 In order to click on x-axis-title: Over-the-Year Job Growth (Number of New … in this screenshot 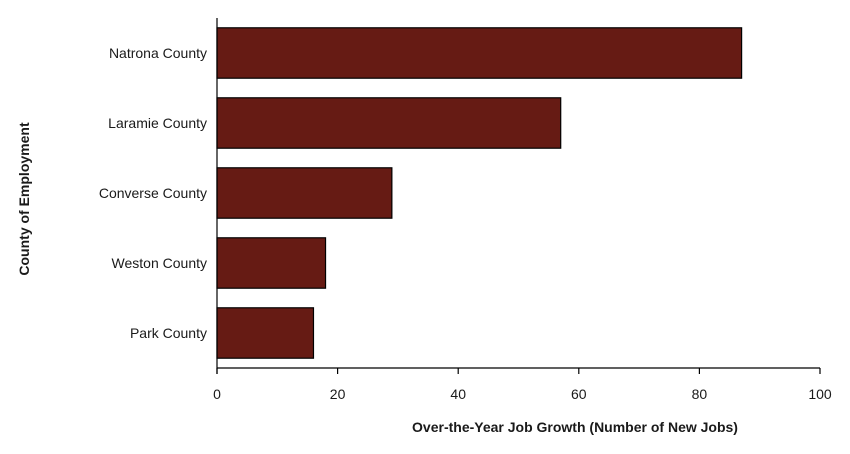, I will do `click(575, 427)`.